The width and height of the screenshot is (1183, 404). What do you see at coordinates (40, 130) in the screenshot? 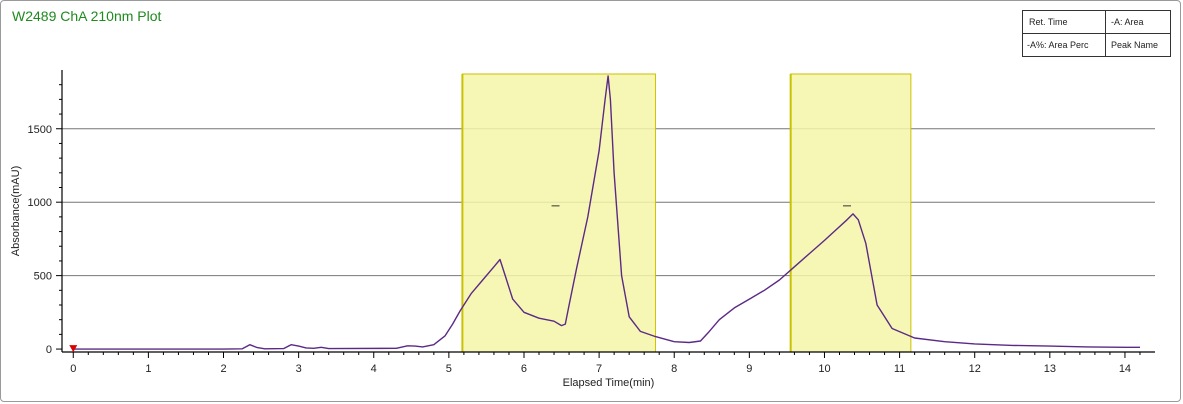
I see `y-tick-label-1500: 1500` at bounding box center [40, 130].